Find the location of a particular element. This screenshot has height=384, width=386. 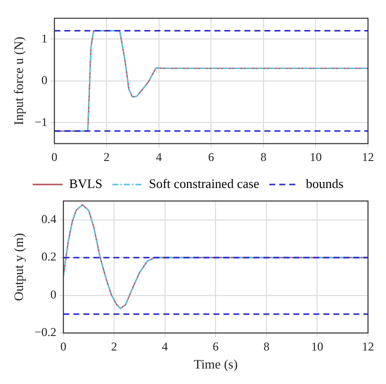

y-tick-label: −0.2 is located at coordinates (45, 332).